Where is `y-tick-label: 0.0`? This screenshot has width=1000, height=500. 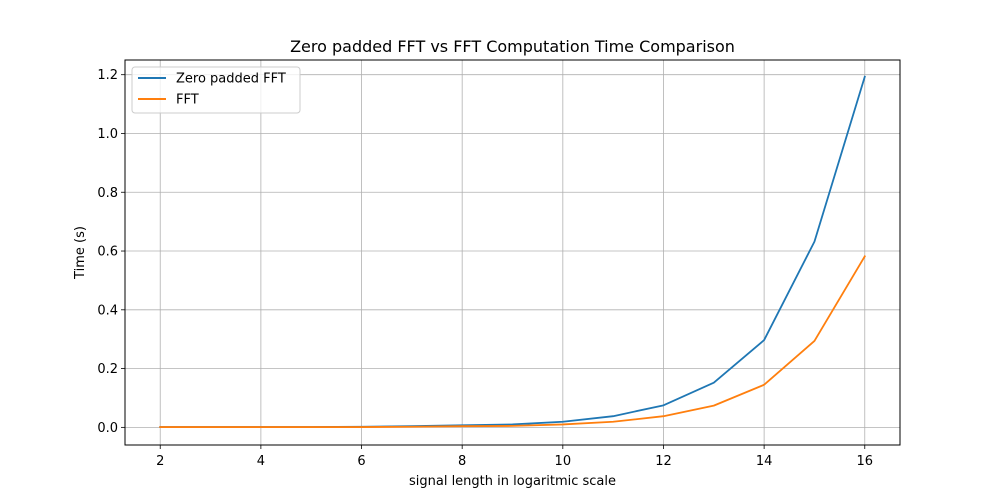 y-tick-label: 0.0 is located at coordinates (107, 428).